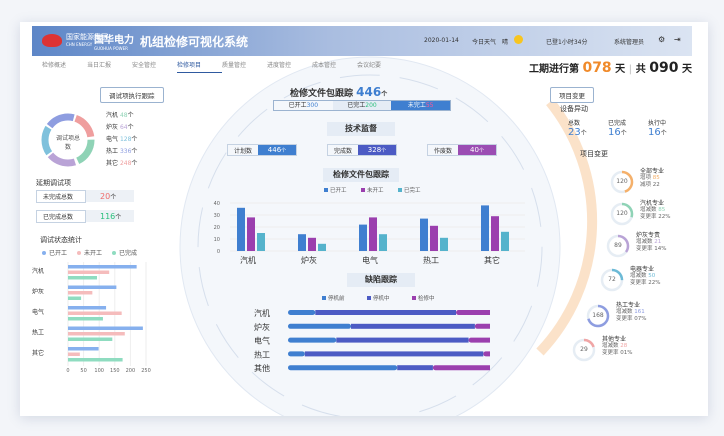 This screenshot has width=724, height=436. Describe the element at coordinates (462, 150) in the screenshot. I see `tech-pill: 作废数 40个` at that location.